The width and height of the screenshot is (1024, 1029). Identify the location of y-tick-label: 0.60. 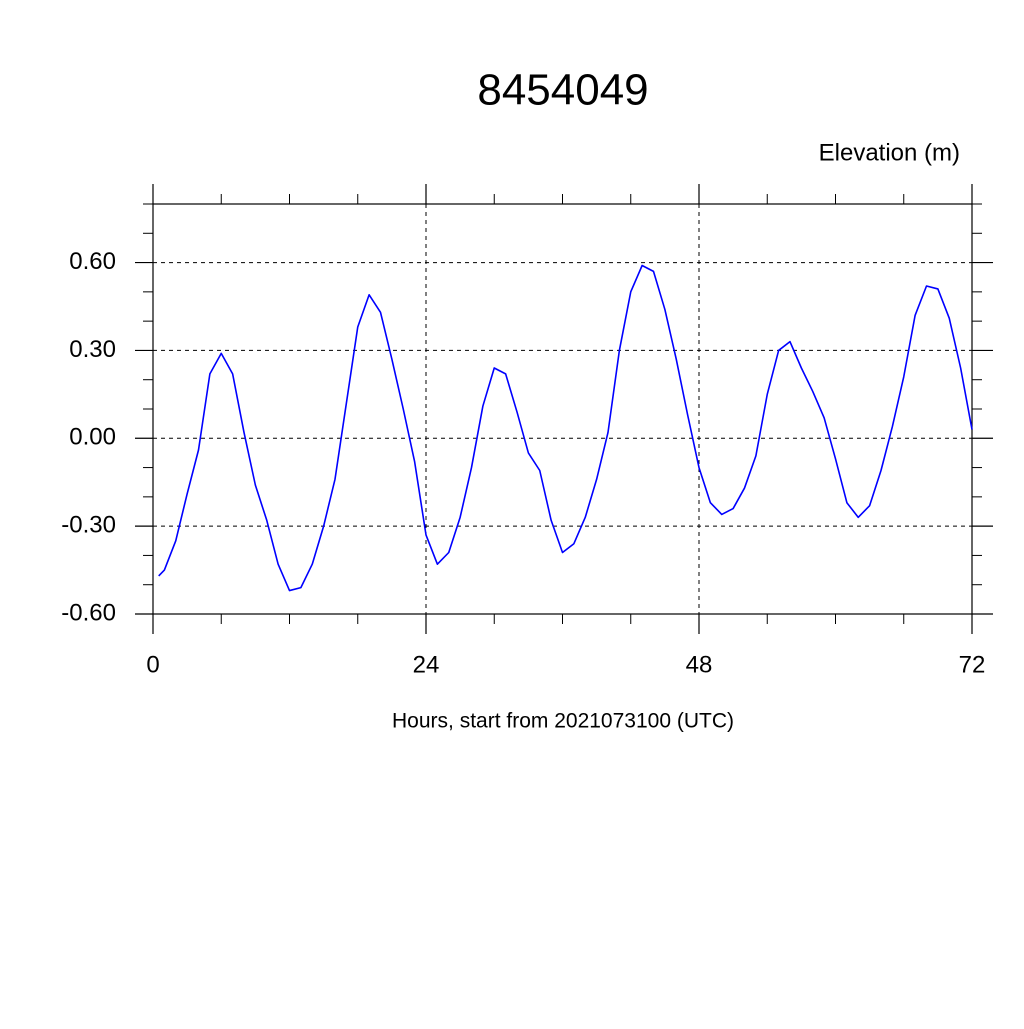
(92, 261).